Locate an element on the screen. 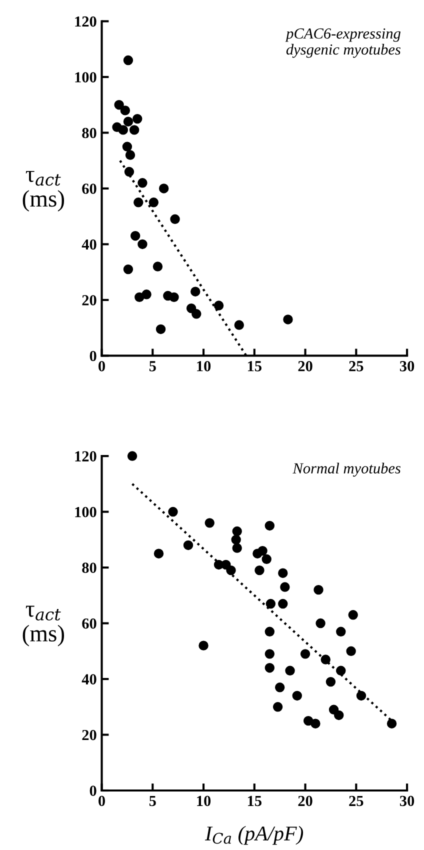 The height and width of the screenshot is (850, 424). x-axis-title: I$_{Ca}$ (pA/pF) is located at coordinates (254, 835).